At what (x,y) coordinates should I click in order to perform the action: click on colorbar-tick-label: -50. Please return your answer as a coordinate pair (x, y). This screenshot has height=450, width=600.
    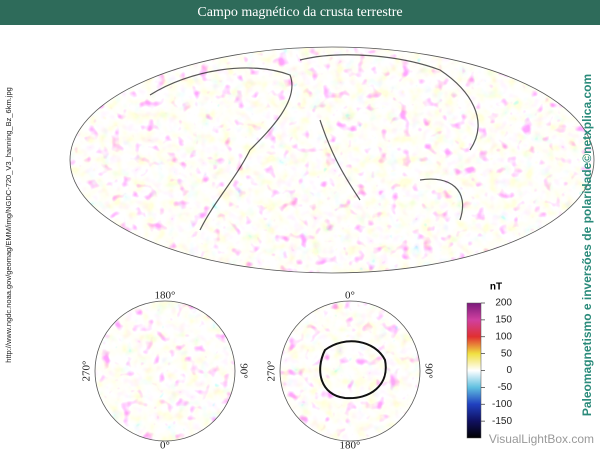
    Looking at the image, I should click on (505, 387).